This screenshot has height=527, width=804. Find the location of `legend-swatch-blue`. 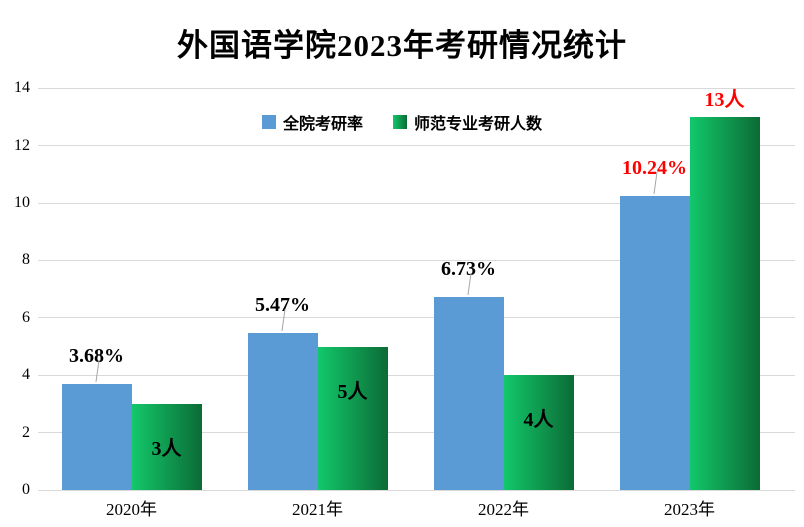

legend-swatch-blue is located at coordinates (268, 122).